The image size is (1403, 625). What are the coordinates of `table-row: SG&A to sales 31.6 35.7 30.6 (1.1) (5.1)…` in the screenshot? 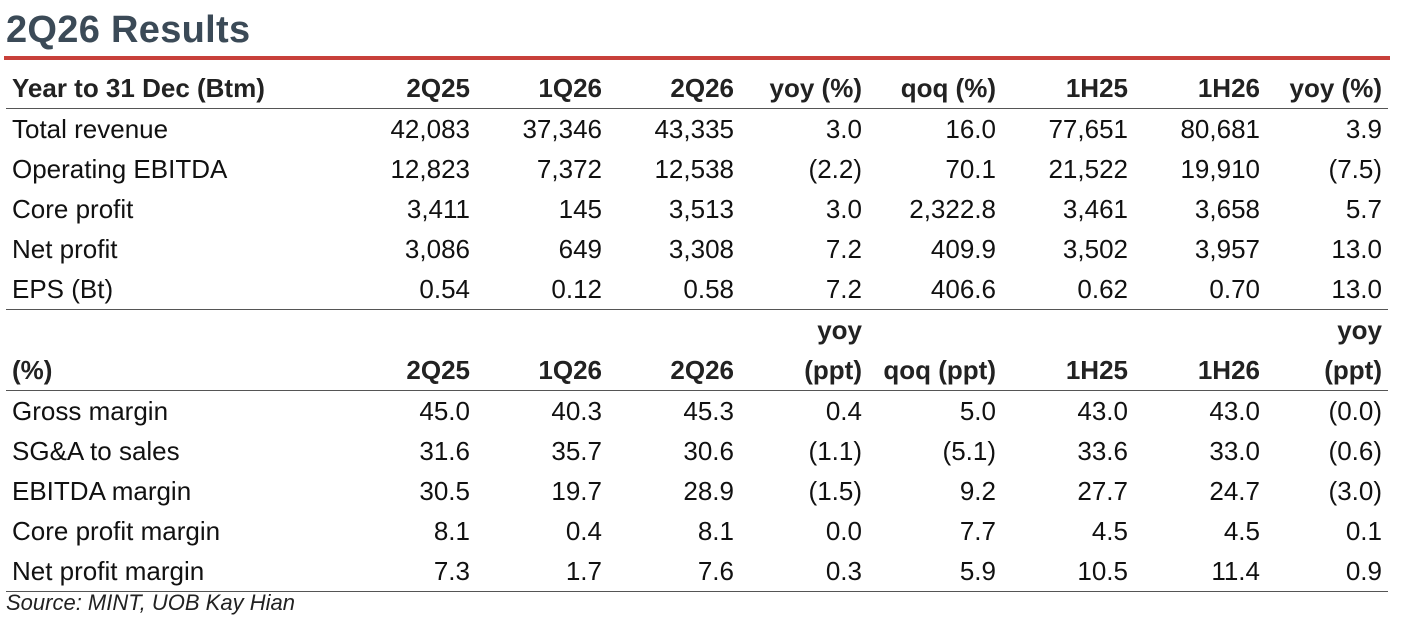 It's located at (697, 451).